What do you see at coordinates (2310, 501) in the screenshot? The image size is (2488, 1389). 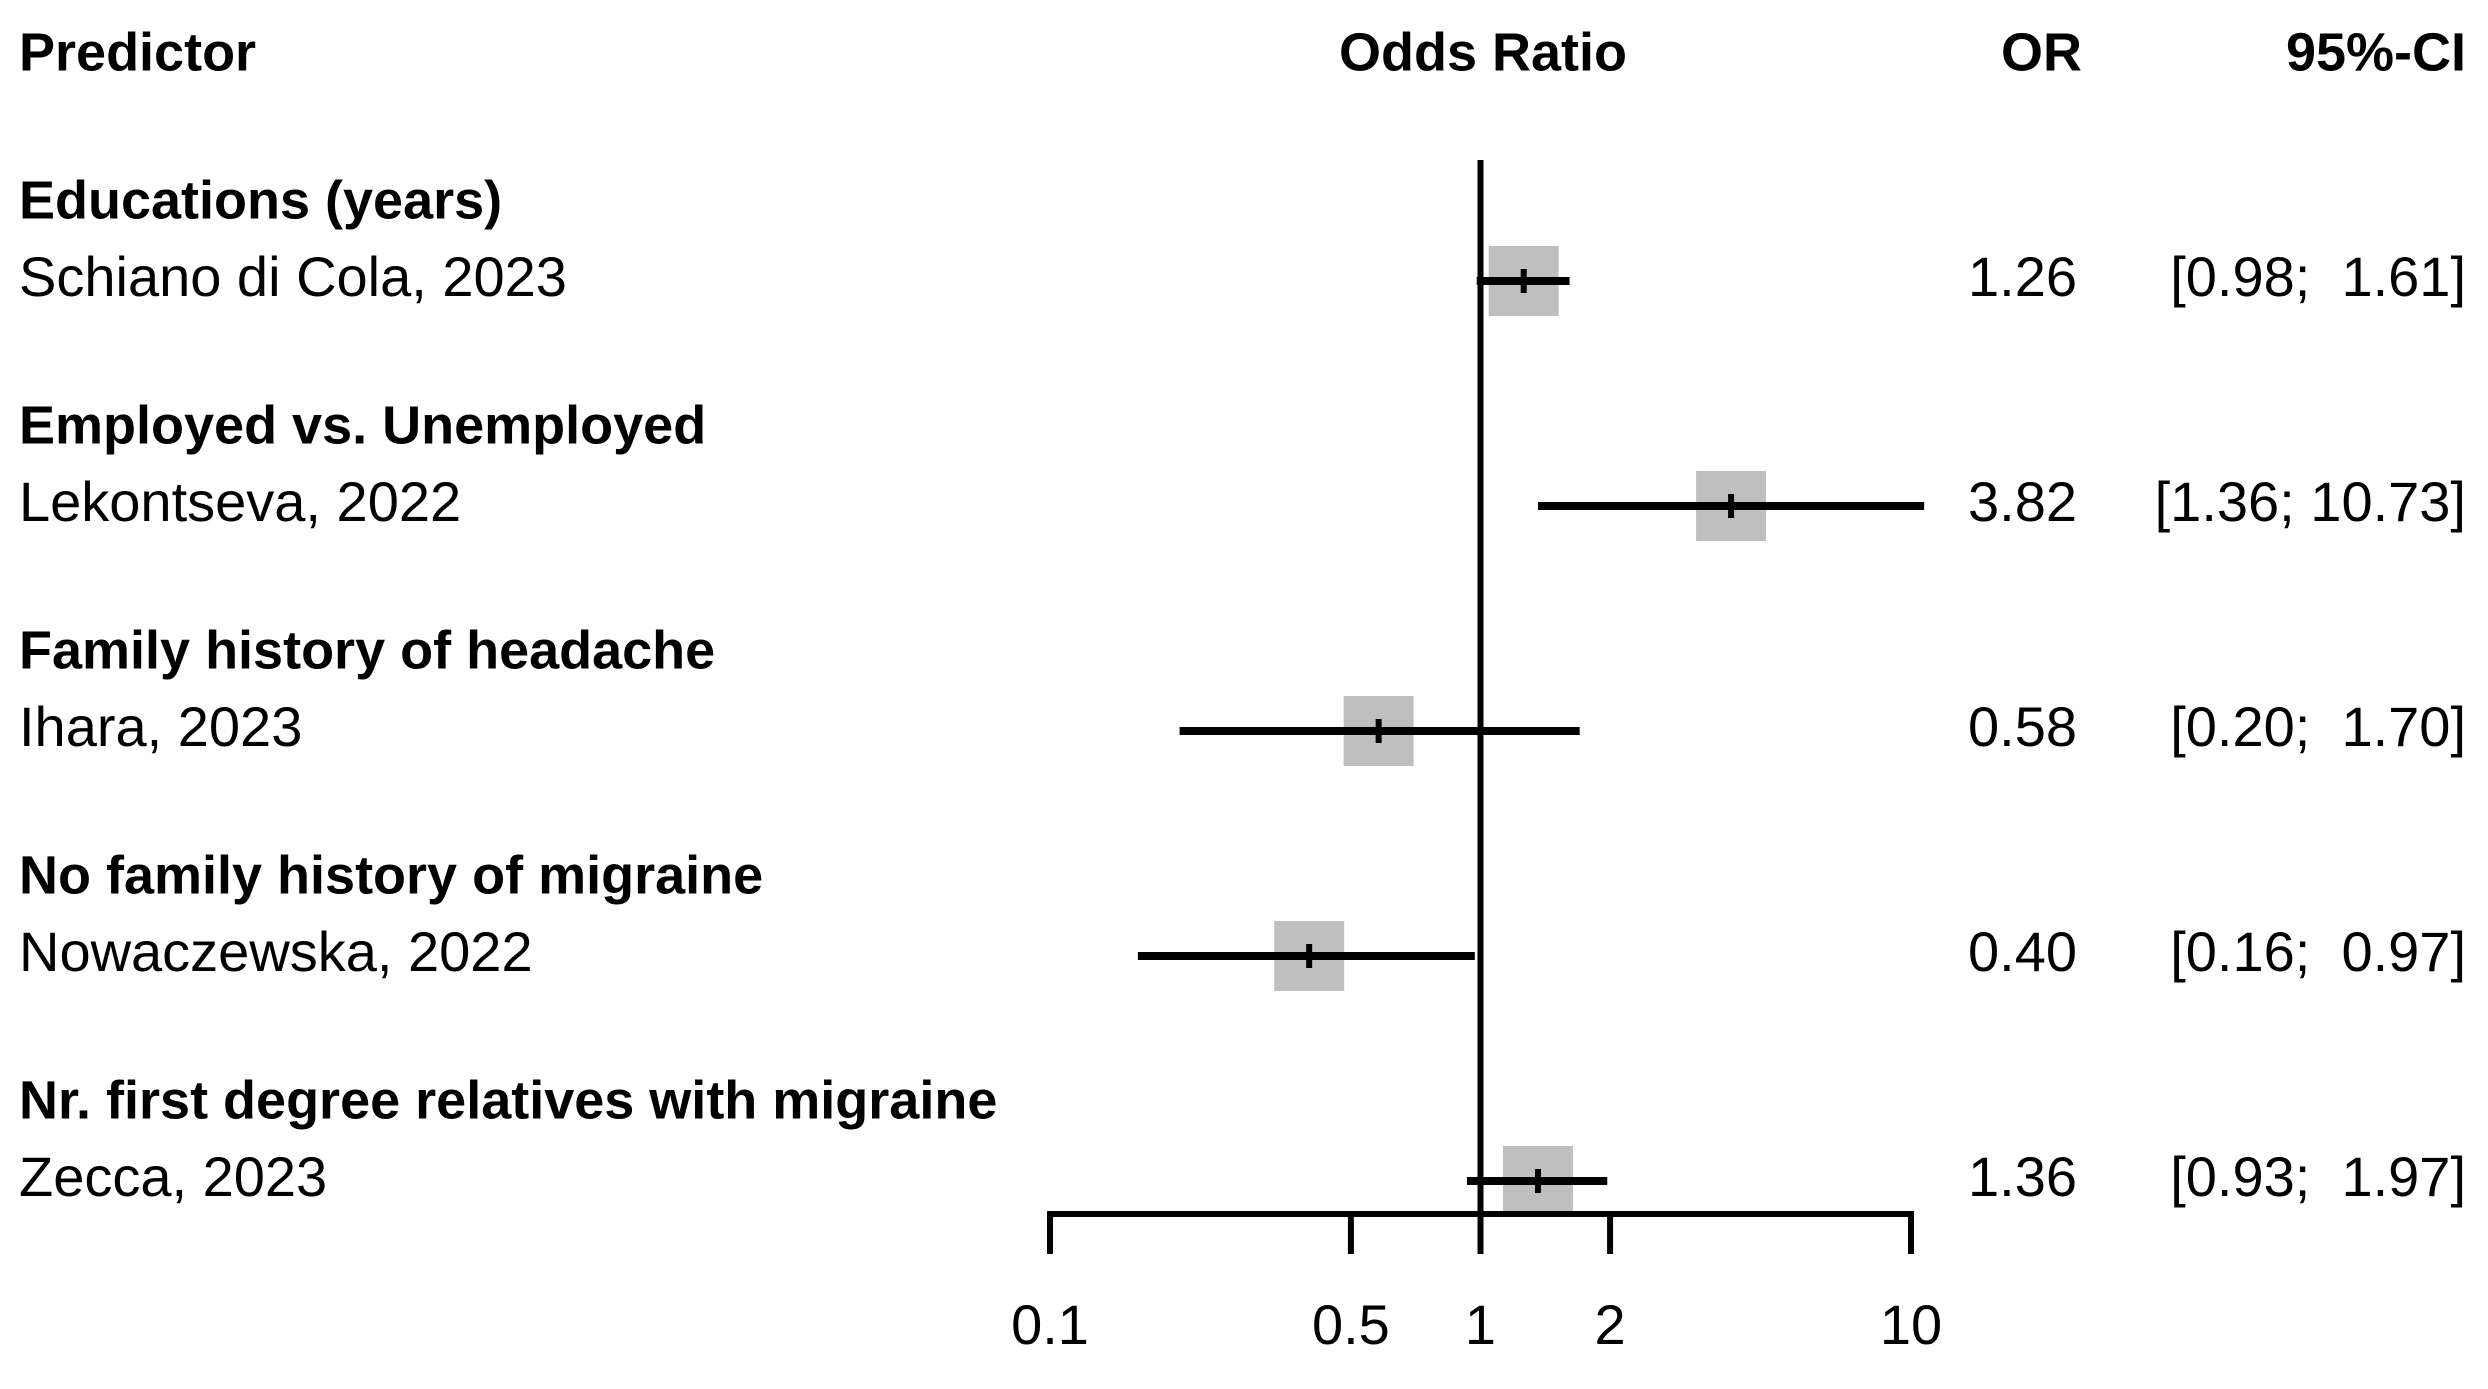 I see `ci-label: [1.36; 10.73]` at bounding box center [2310, 501].